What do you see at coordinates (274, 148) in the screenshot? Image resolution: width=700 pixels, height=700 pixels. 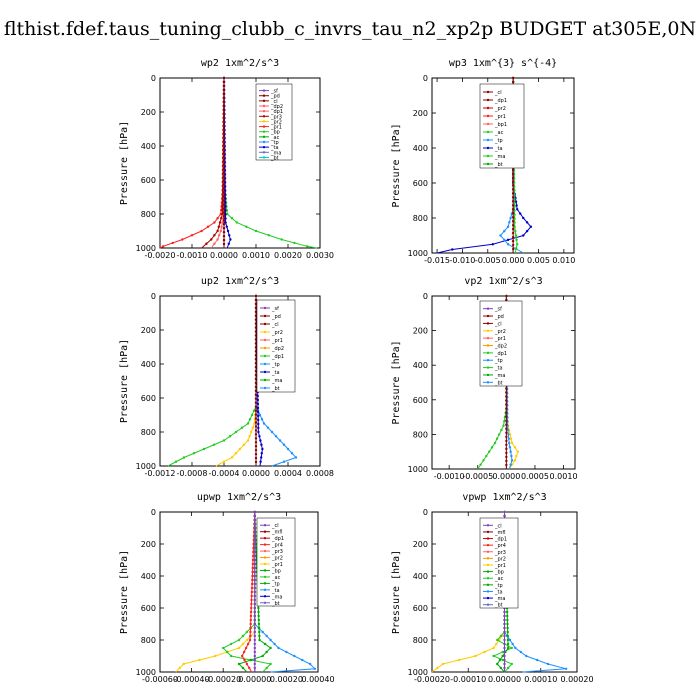 I see `legend-entry: _ta` at bounding box center [274, 148].